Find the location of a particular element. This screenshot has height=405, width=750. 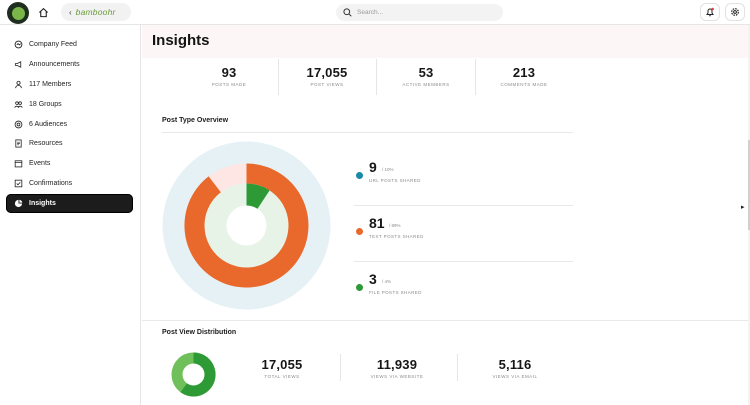

stat-label: POST VIEWS is located at coordinates (327, 84).